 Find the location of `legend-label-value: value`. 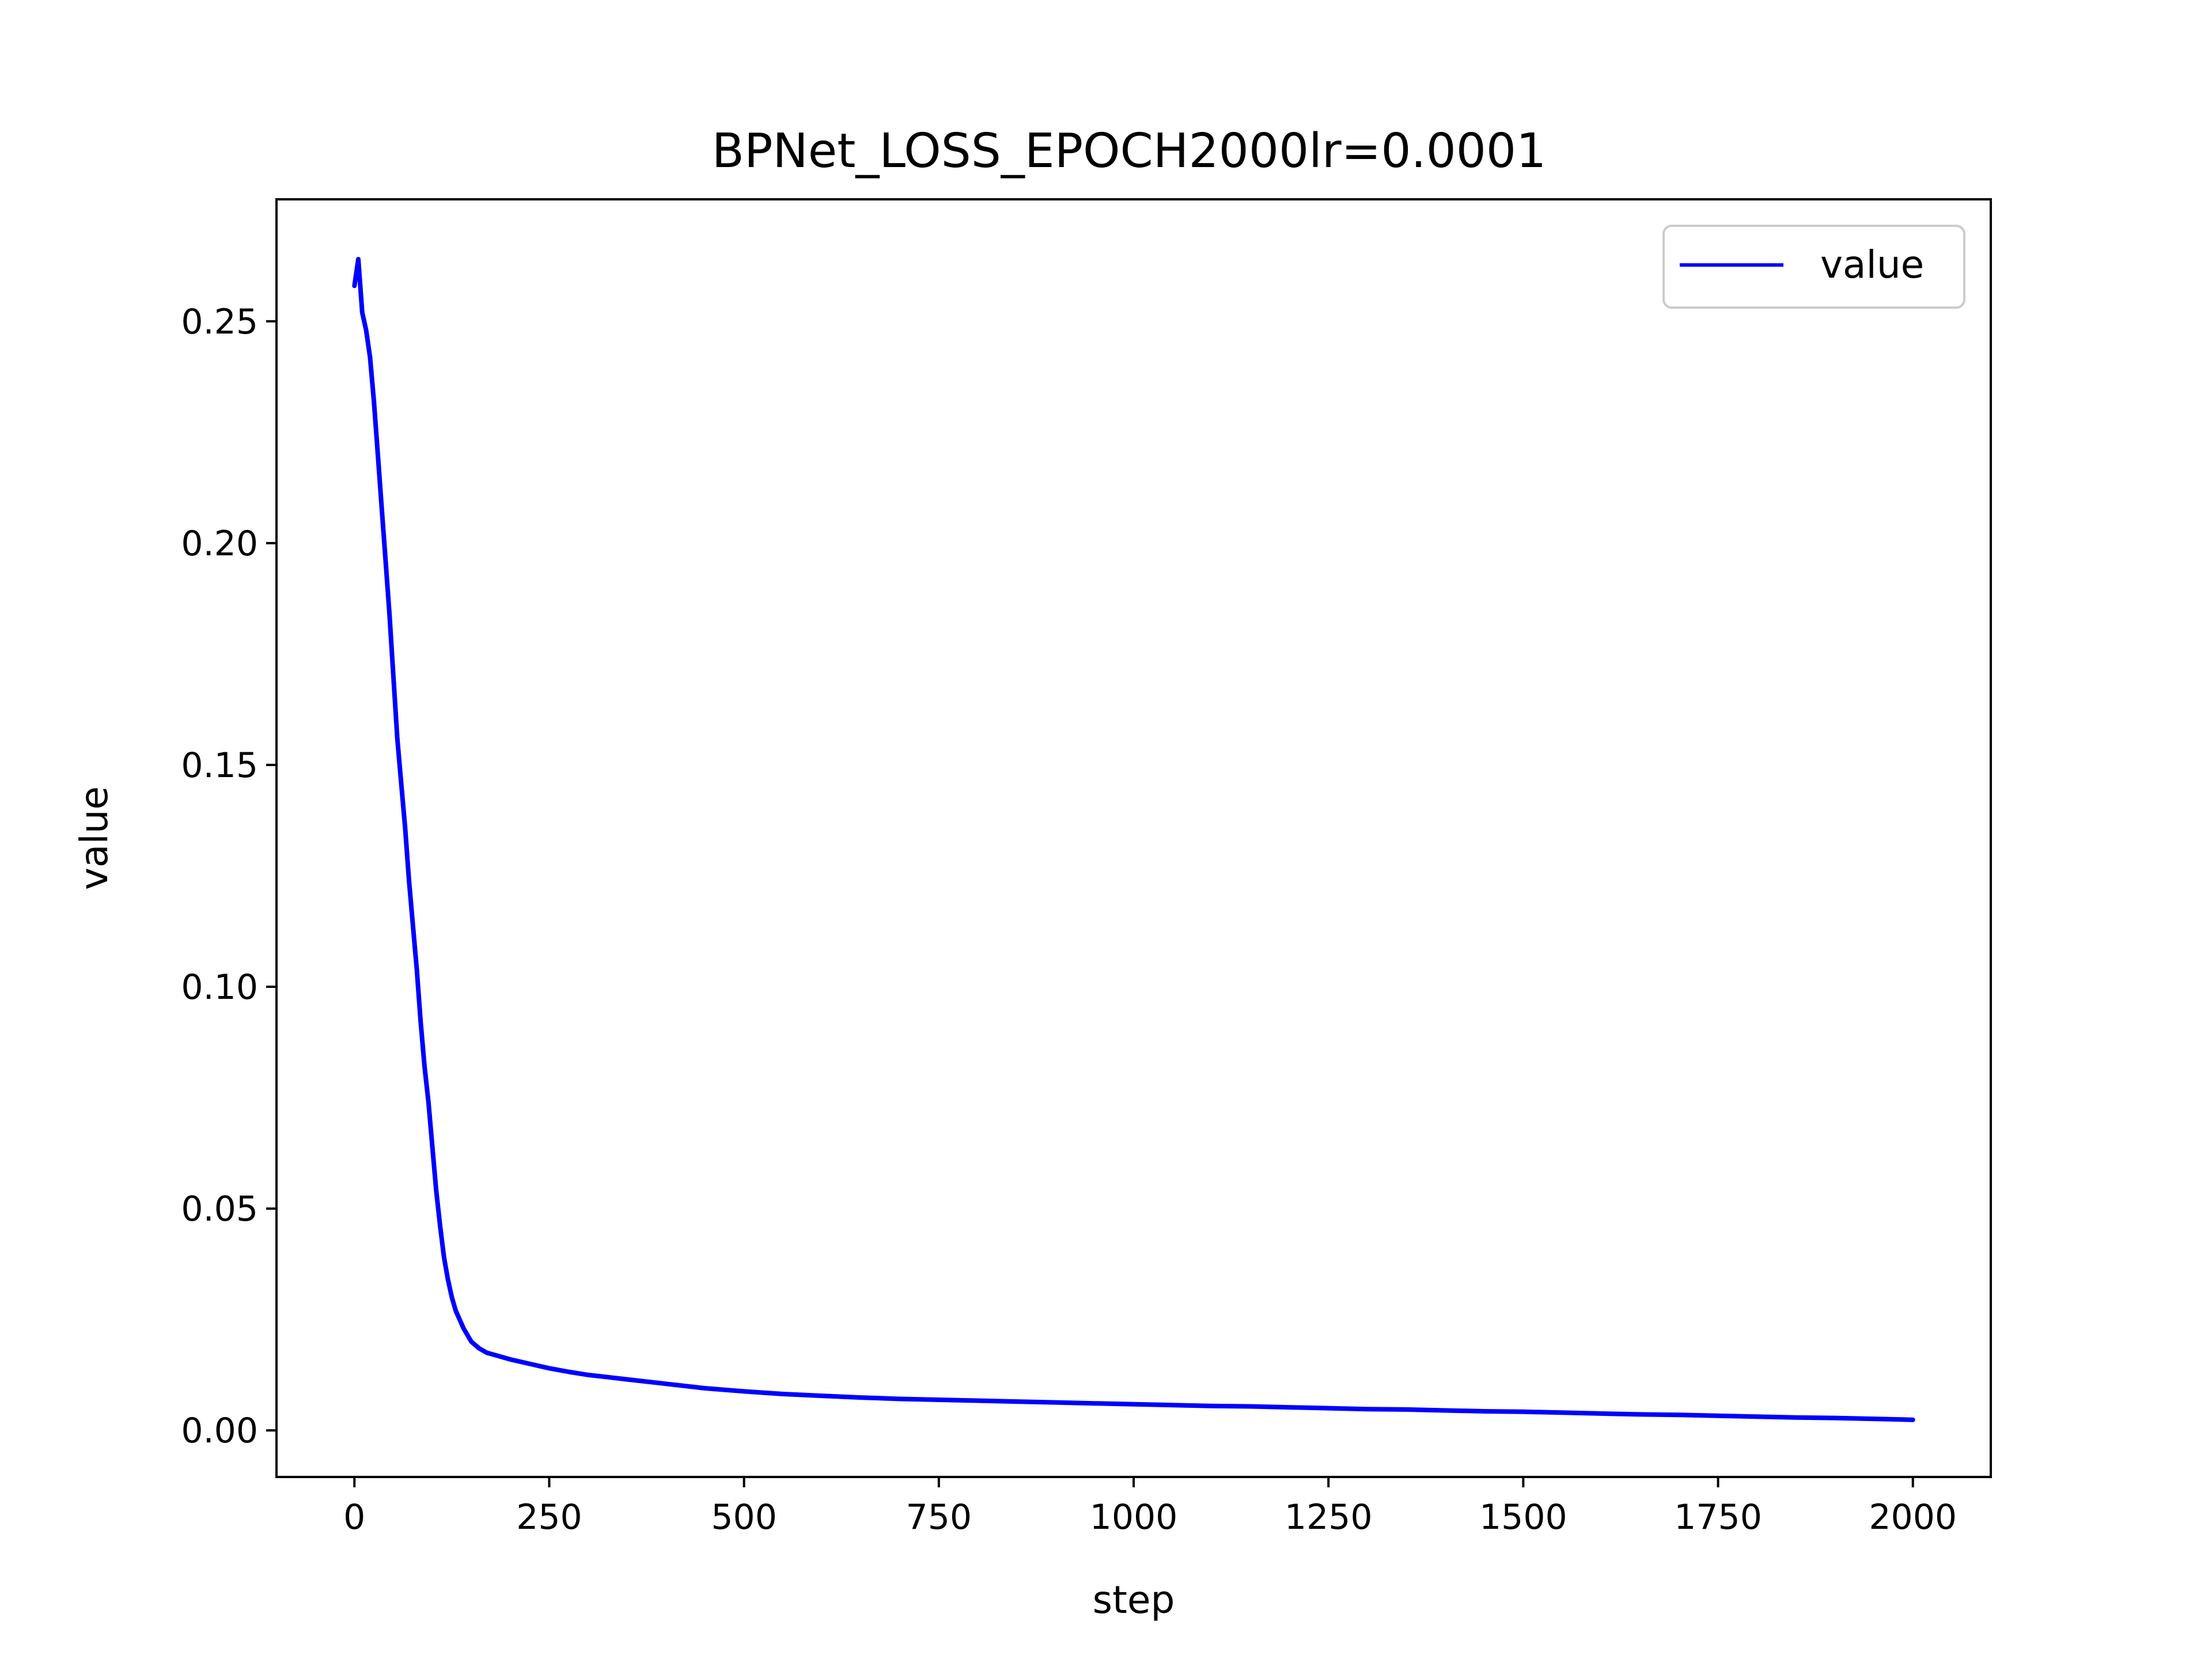

legend-label-value: value is located at coordinates (1872, 265).